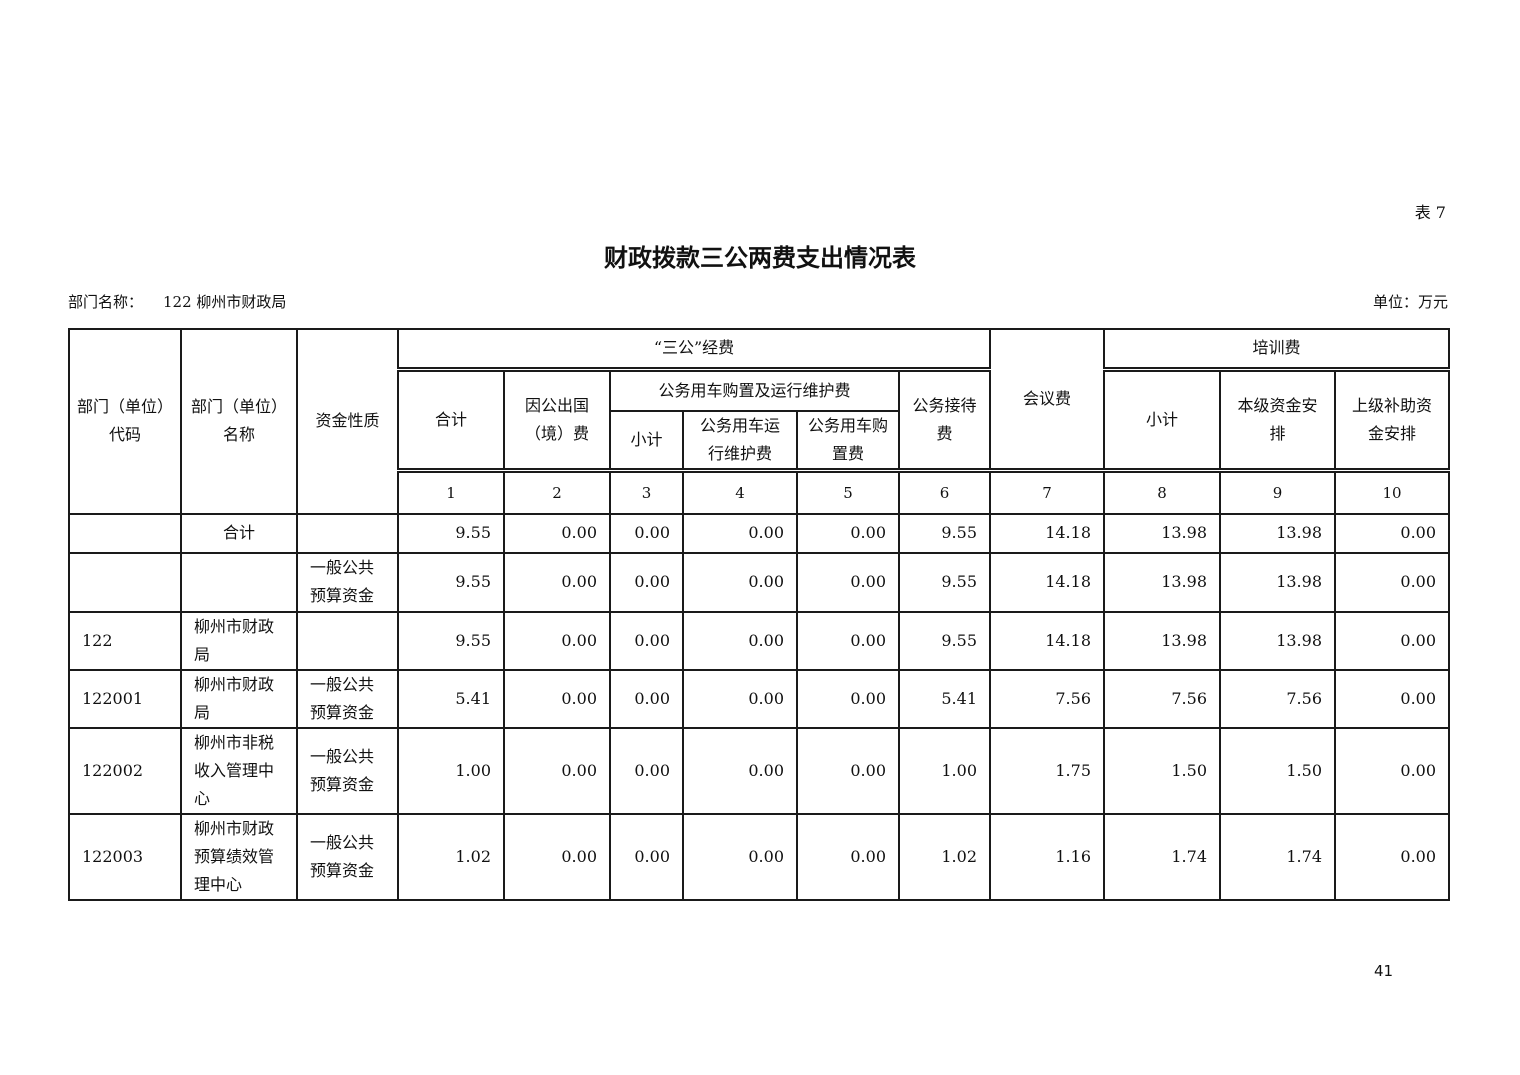 This screenshot has width=1520, height=1075. Describe the element at coordinates (125, 640) in the screenshot. I see `cell-dept-code: 122` at that location.